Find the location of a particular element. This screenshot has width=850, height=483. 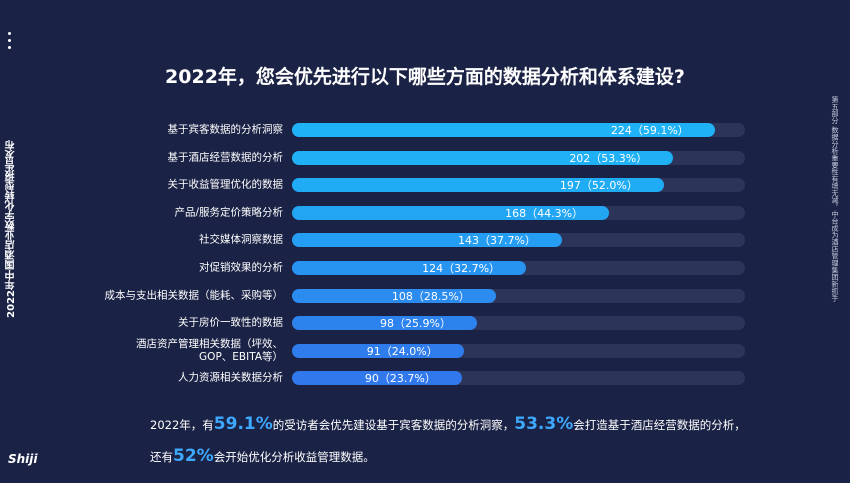

chart-title: 2022年，您会优先进行以下哪些方面的数据分析和体系建设? is located at coordinates (425, 77).